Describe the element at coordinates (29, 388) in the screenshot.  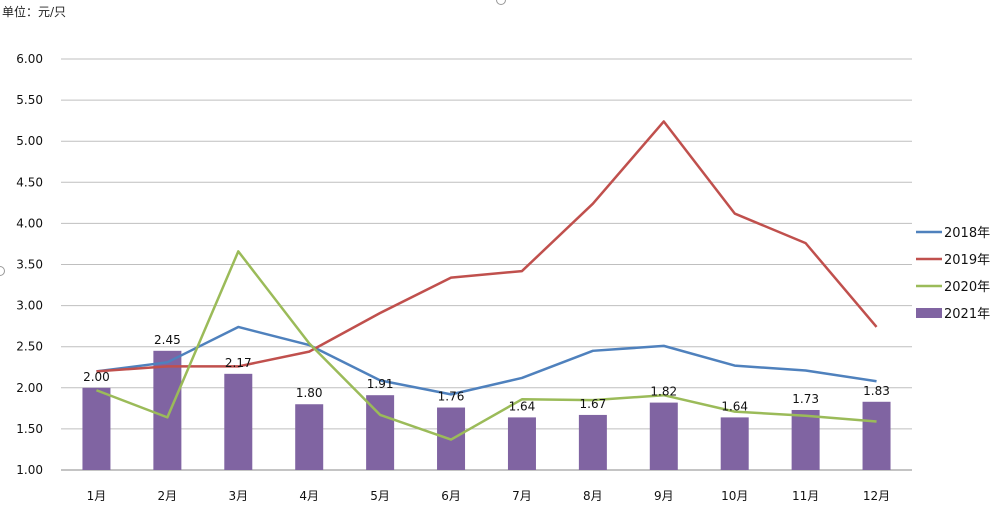
I see `y-tick-label: 2.00` at that location.